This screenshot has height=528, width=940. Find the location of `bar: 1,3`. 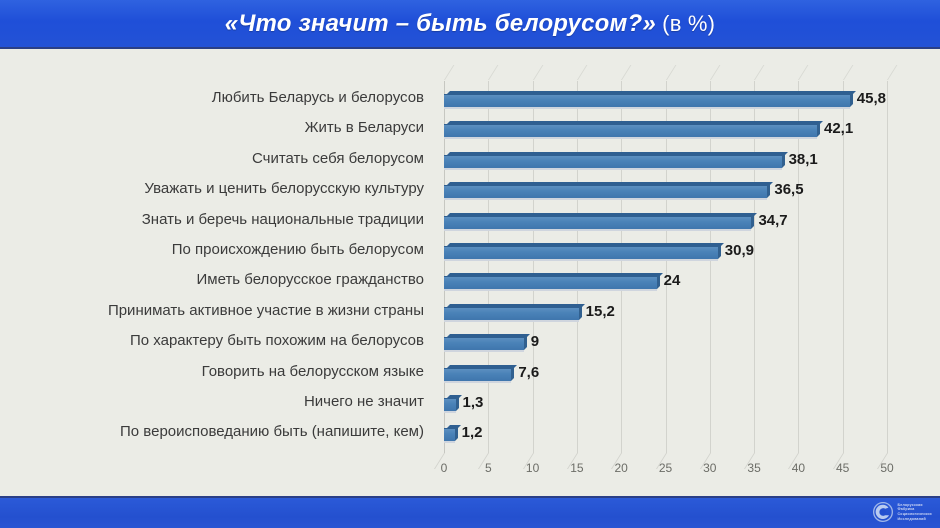

bar: 1,3 is located at coordinates (463, 403).